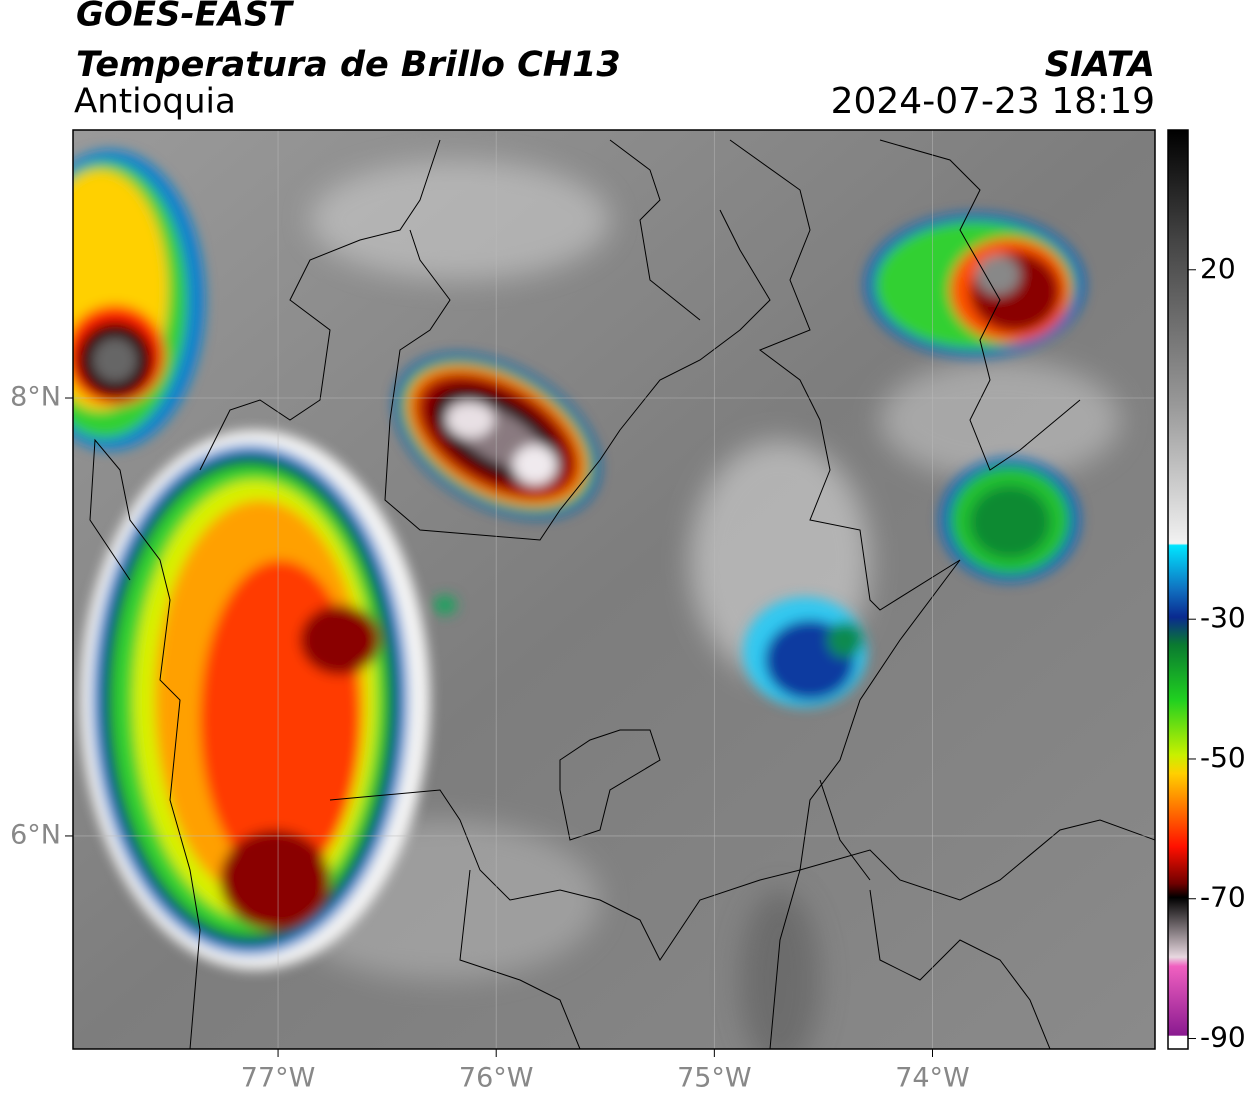 The width and height of the screenshot is (1252, 1099). What do you see at coordinates (348, 65) in the screenshot?
I see `subtitle: Temperatura de Brillo CH13` at bounding box center [348, 65].